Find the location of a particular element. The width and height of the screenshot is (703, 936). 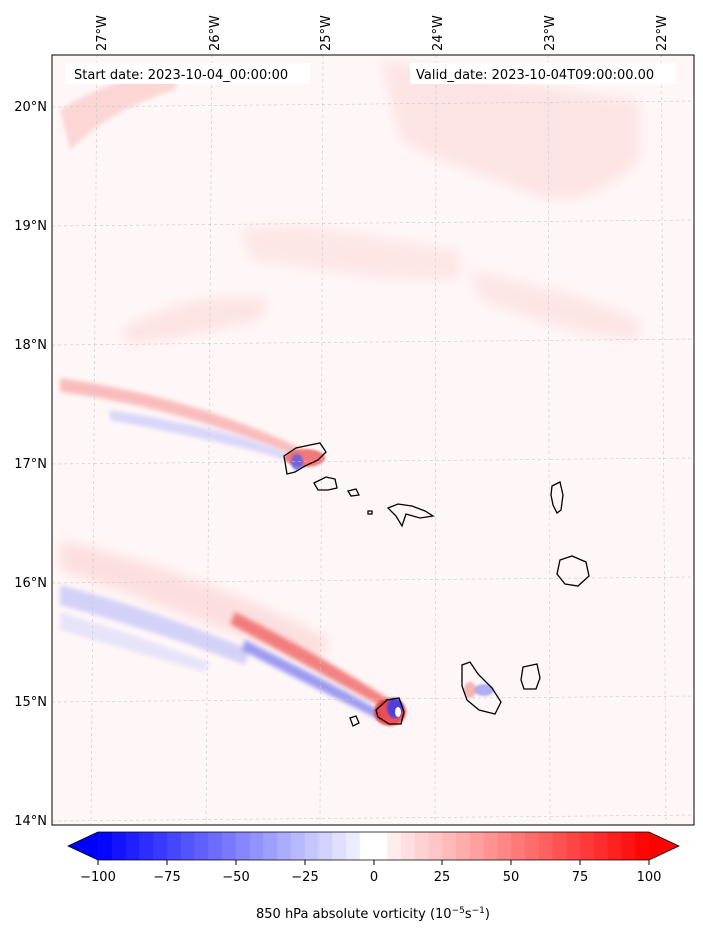

island-fogo is located at coordinates (390, 711).